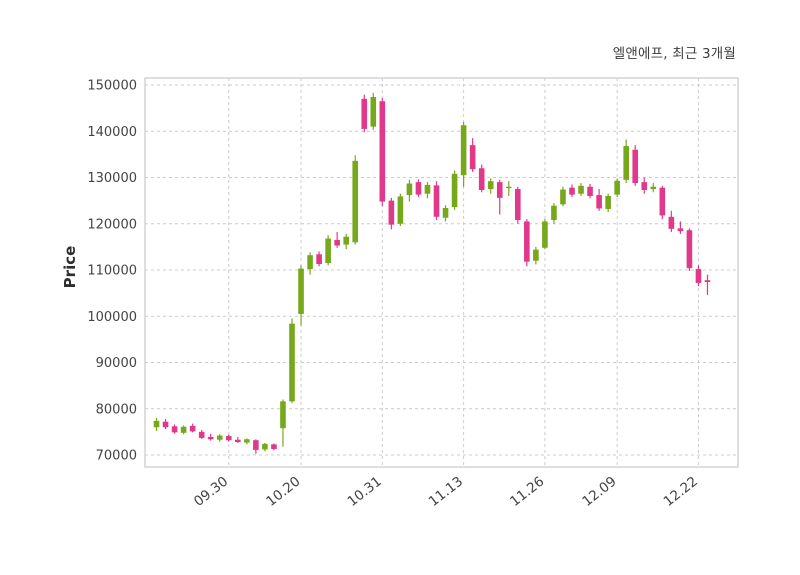 The width and height of the screenshot is (800, 575). I want to click on svg-text: 11.13, so click(446, 492).